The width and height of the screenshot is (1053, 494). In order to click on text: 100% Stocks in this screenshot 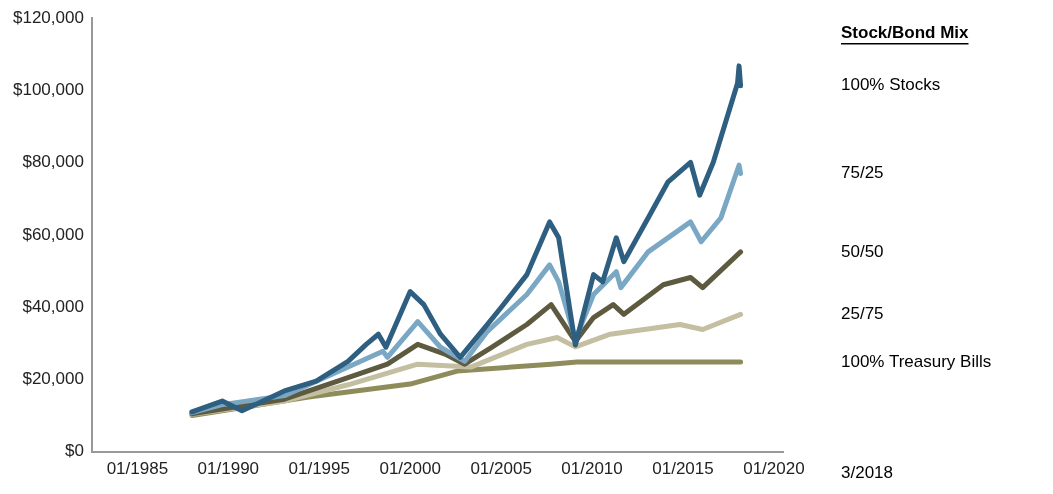, I will do `click(891, 85)`.